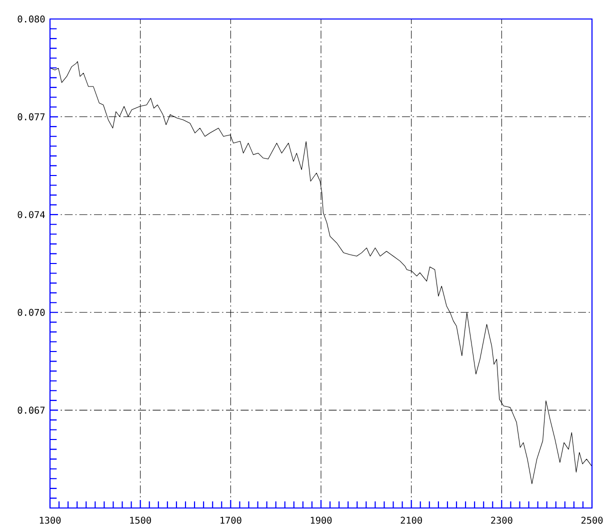 The height and width of the screenshot is (528, 608). I want to click on y-tick-label: 0.074, so click(31, 214).